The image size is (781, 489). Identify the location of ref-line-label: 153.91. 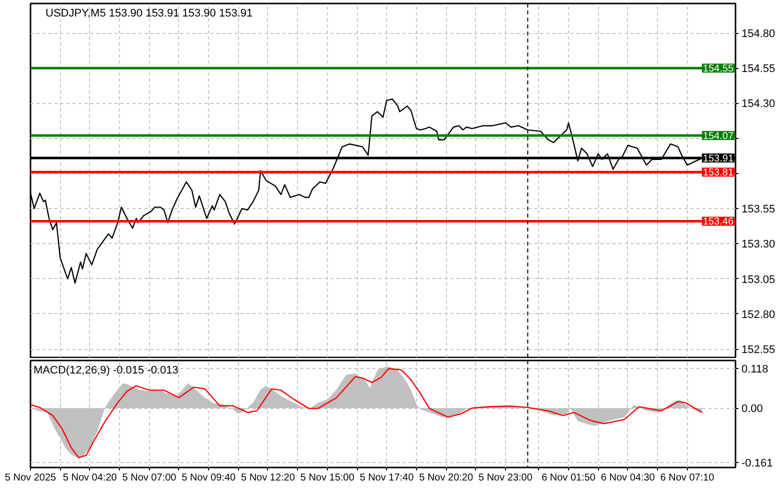
(718, 159).